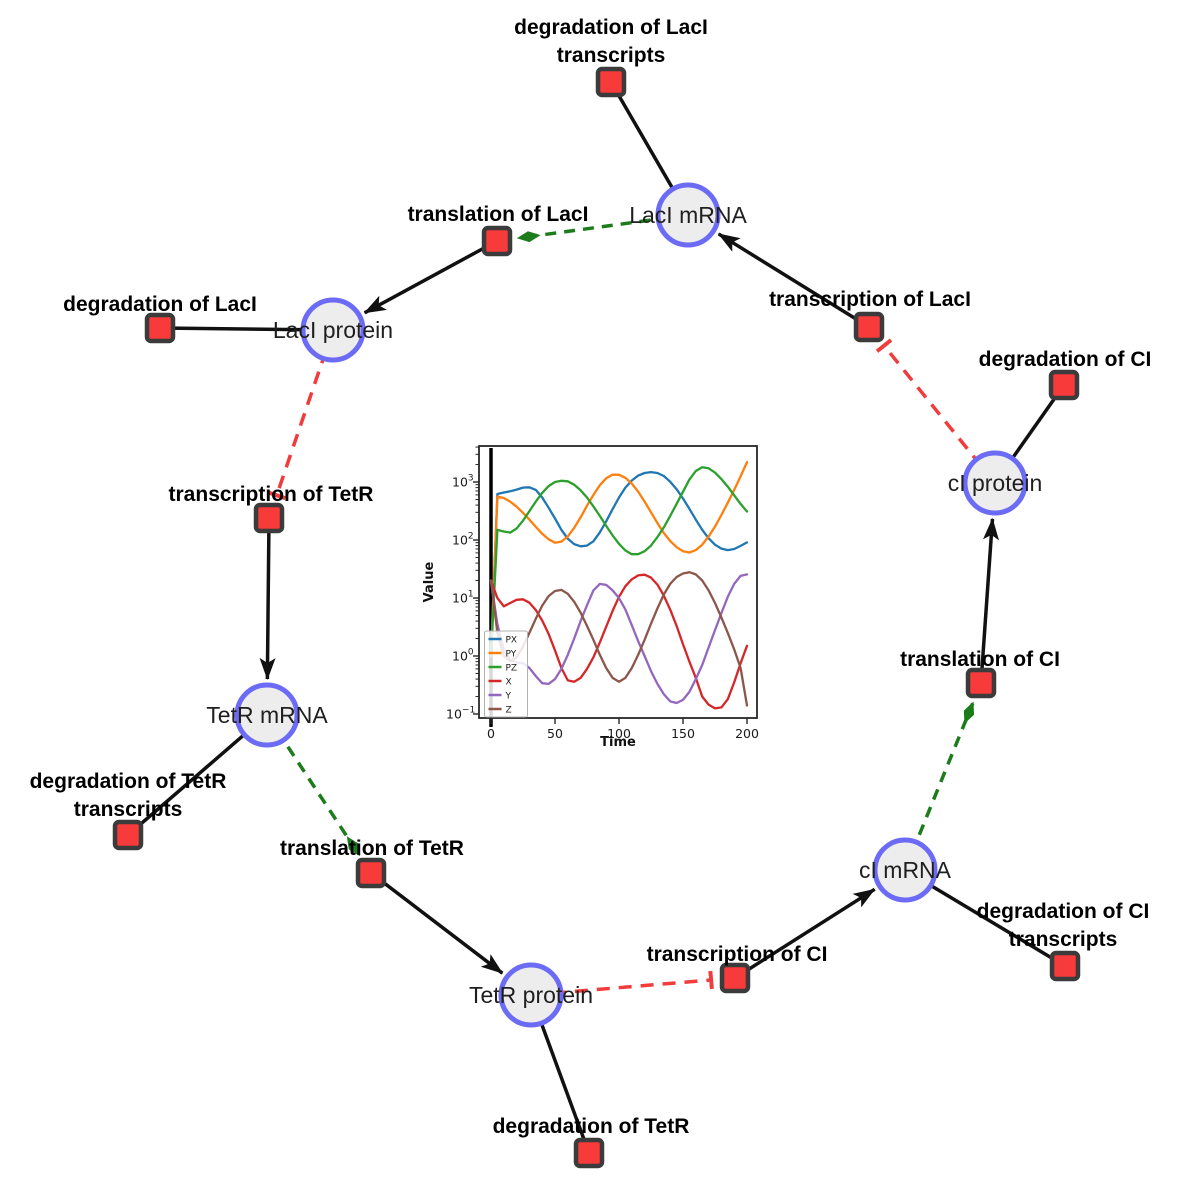 The width and height of the screenshot is (1189, 1200). What do you see at coordinates (981, 683) in the screenshot?
I see `reaction-node-transl_ci` at bounding box center [981, 683].